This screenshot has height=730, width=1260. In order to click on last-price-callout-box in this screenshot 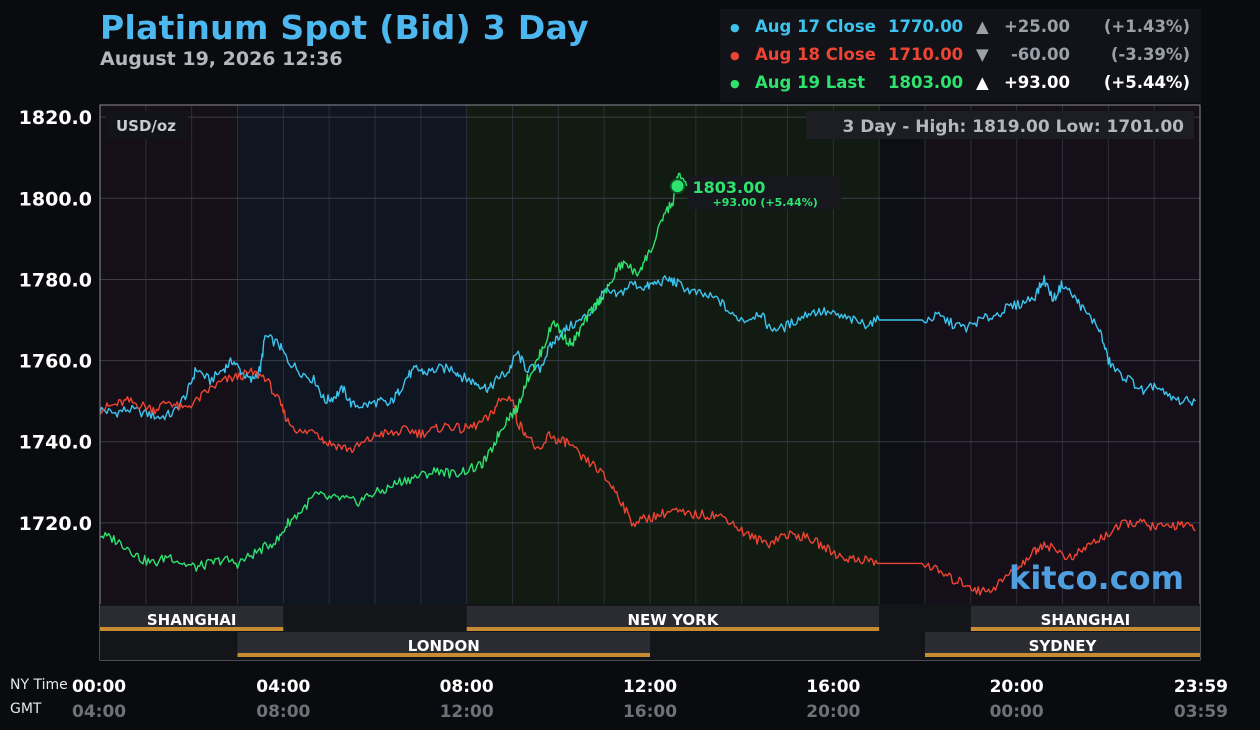, I will do `click(764, 193)`.